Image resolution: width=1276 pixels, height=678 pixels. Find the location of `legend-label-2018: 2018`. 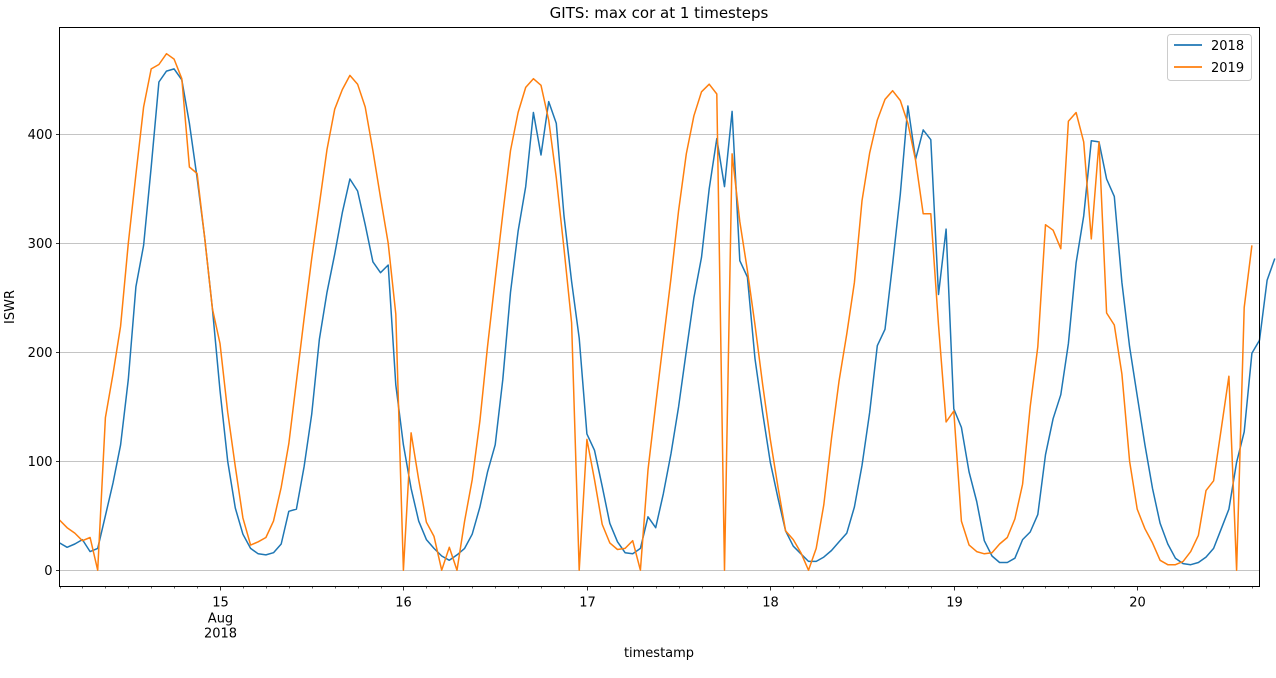

legend-label-2018: 2018 is located at coordinates (1227, 46).